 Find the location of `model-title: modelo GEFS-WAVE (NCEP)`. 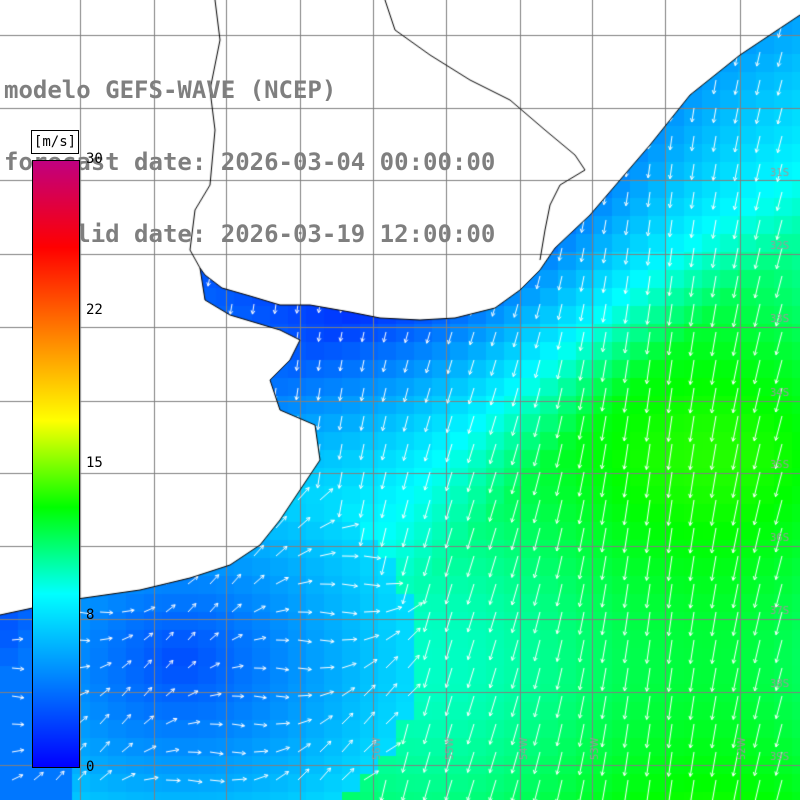

model-title: modelo GEFS-WAVE (NCEP) is located at coordinates (170, 90).